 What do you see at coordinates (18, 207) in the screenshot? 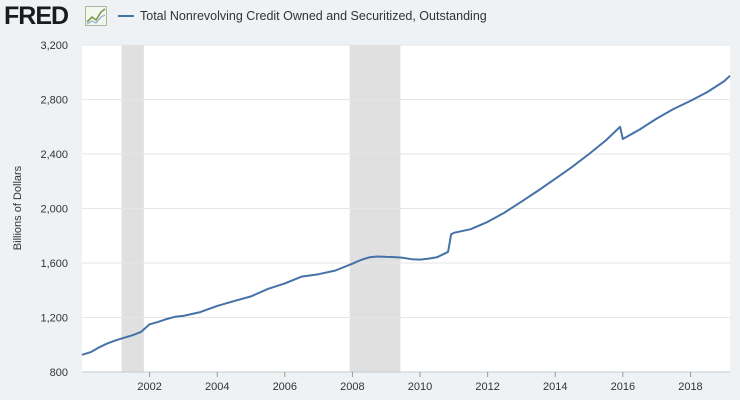
I see `y-axis-title: Billions of Dollars` at bounding box center [18, 207].